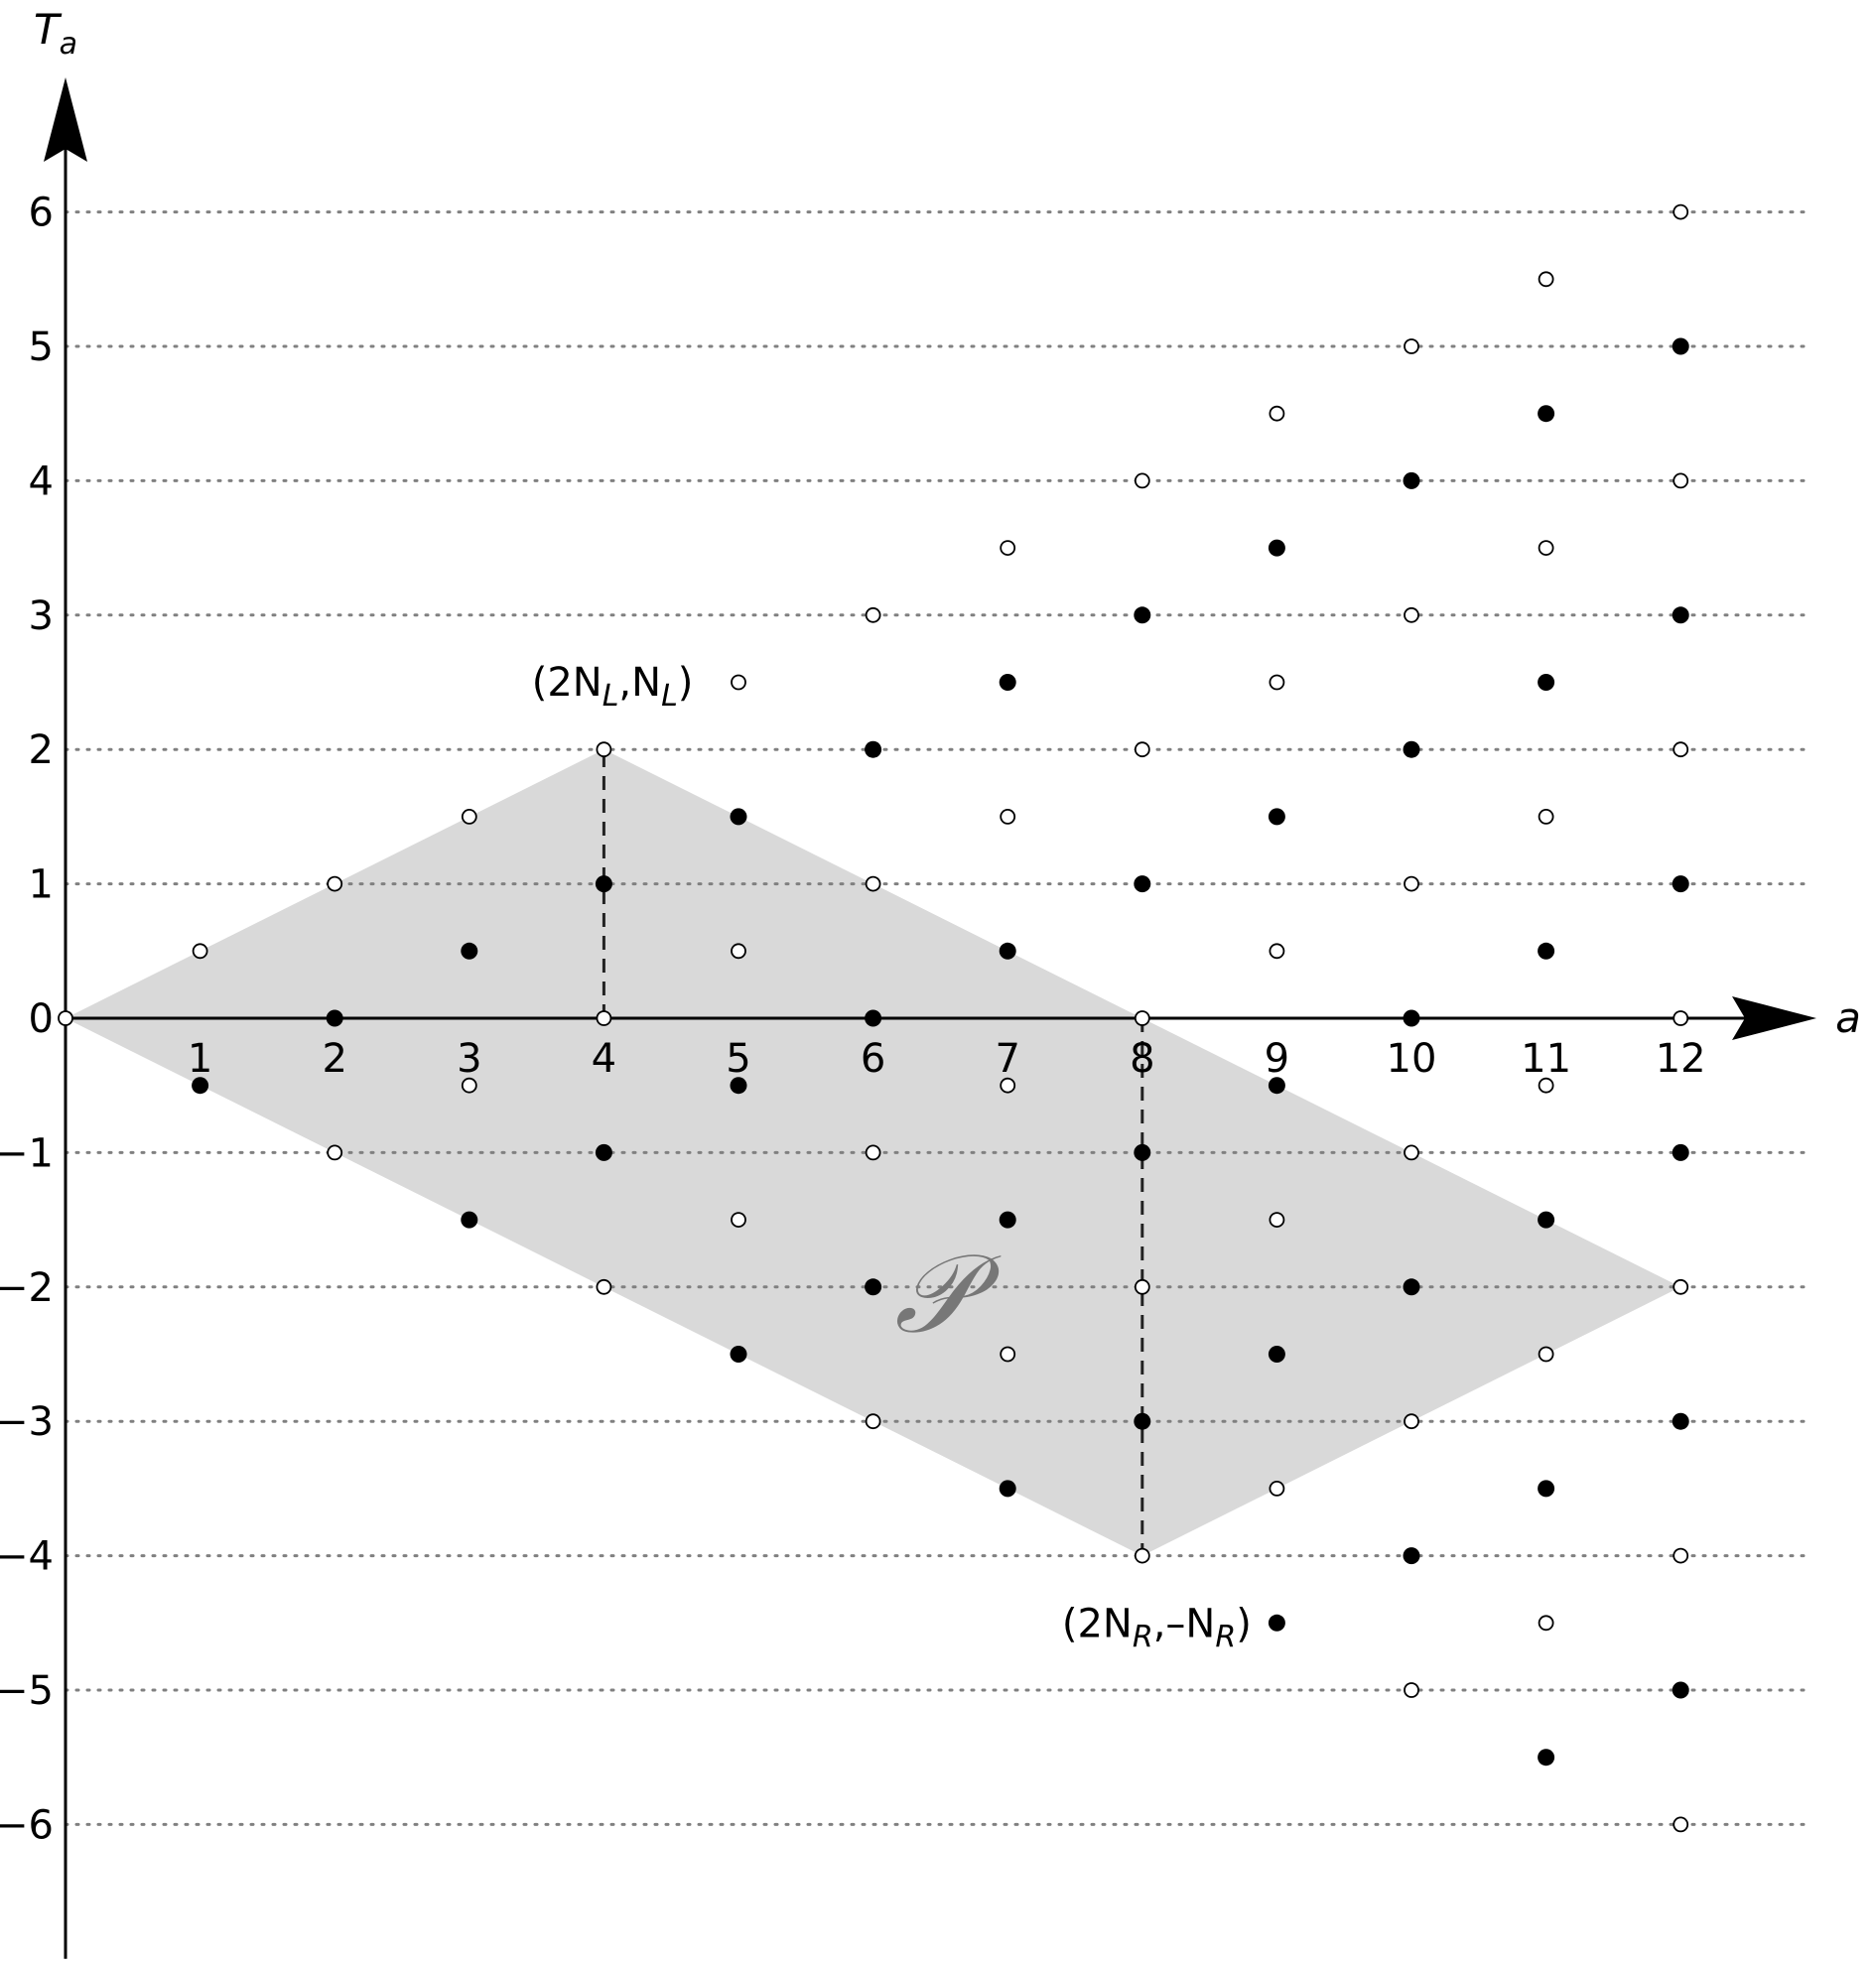  Describe the element at coordinates (200, 1059) in the screenshot. I see `x-tick-label: 1` at that location.